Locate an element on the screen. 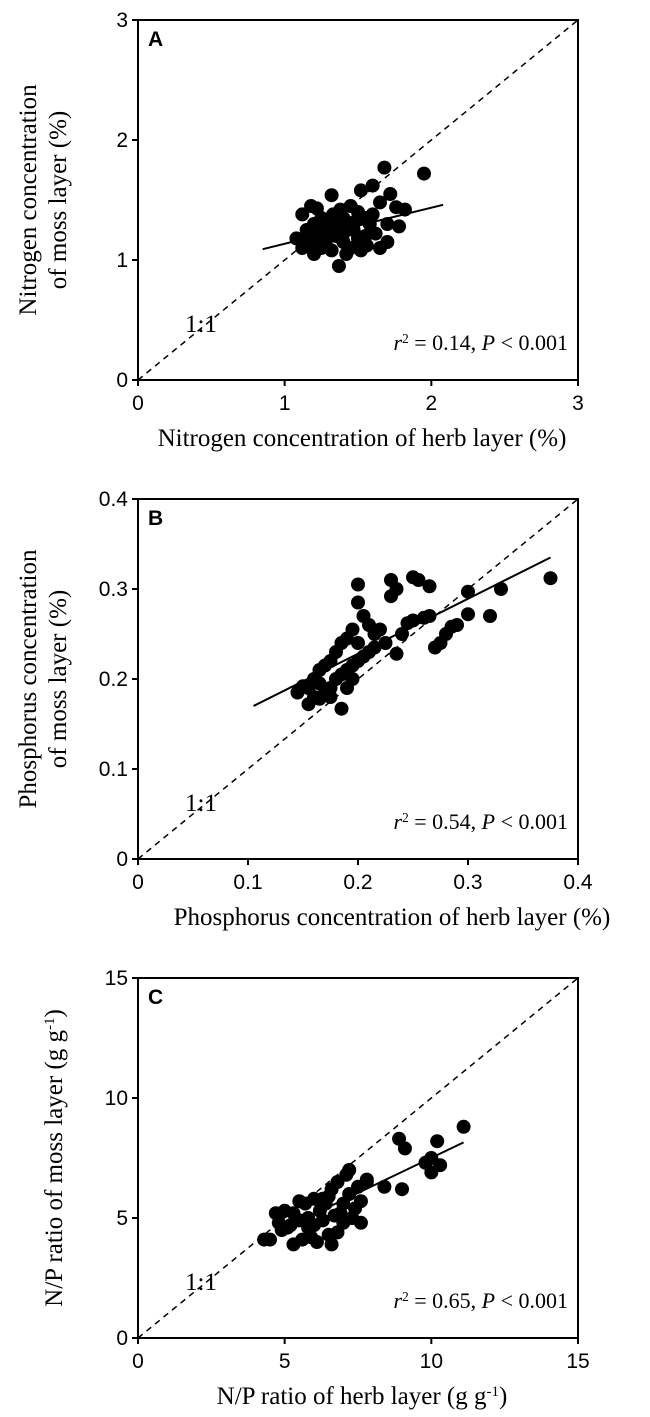 The width and height of the screenshot is (650, 1417). x-tick-label: 1 is located at coordinates (285, 403).